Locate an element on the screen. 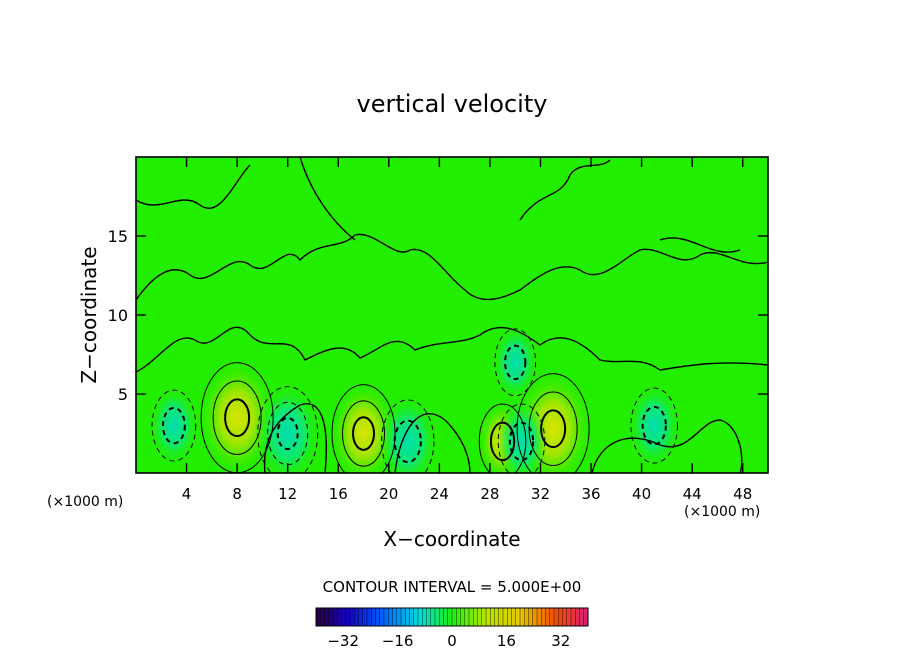  colorbar-tick-label: −32 is located at coordinates (343, 641).